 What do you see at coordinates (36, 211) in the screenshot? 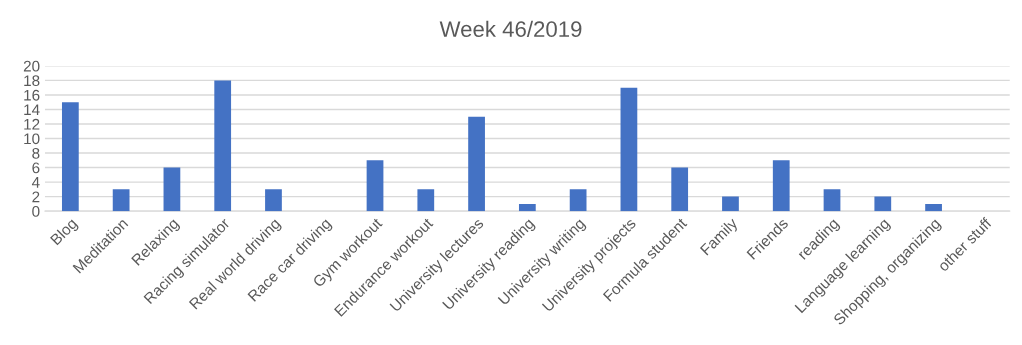
I see `y-tick-label: 0` at bounding box center [36, 211].